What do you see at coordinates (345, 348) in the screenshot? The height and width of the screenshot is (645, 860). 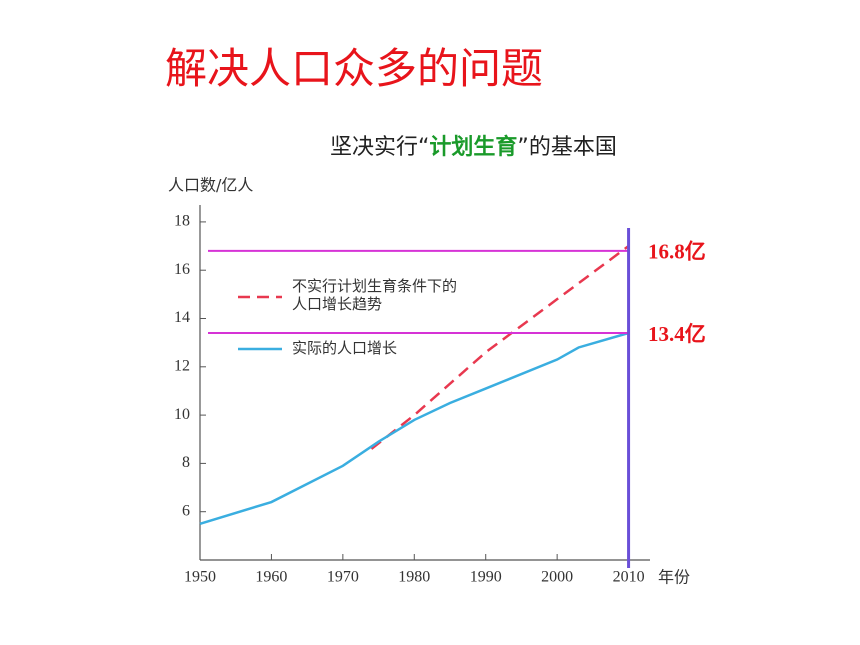 I see `legend-label: 实际的人口增长` at bounding box center [345, 348].